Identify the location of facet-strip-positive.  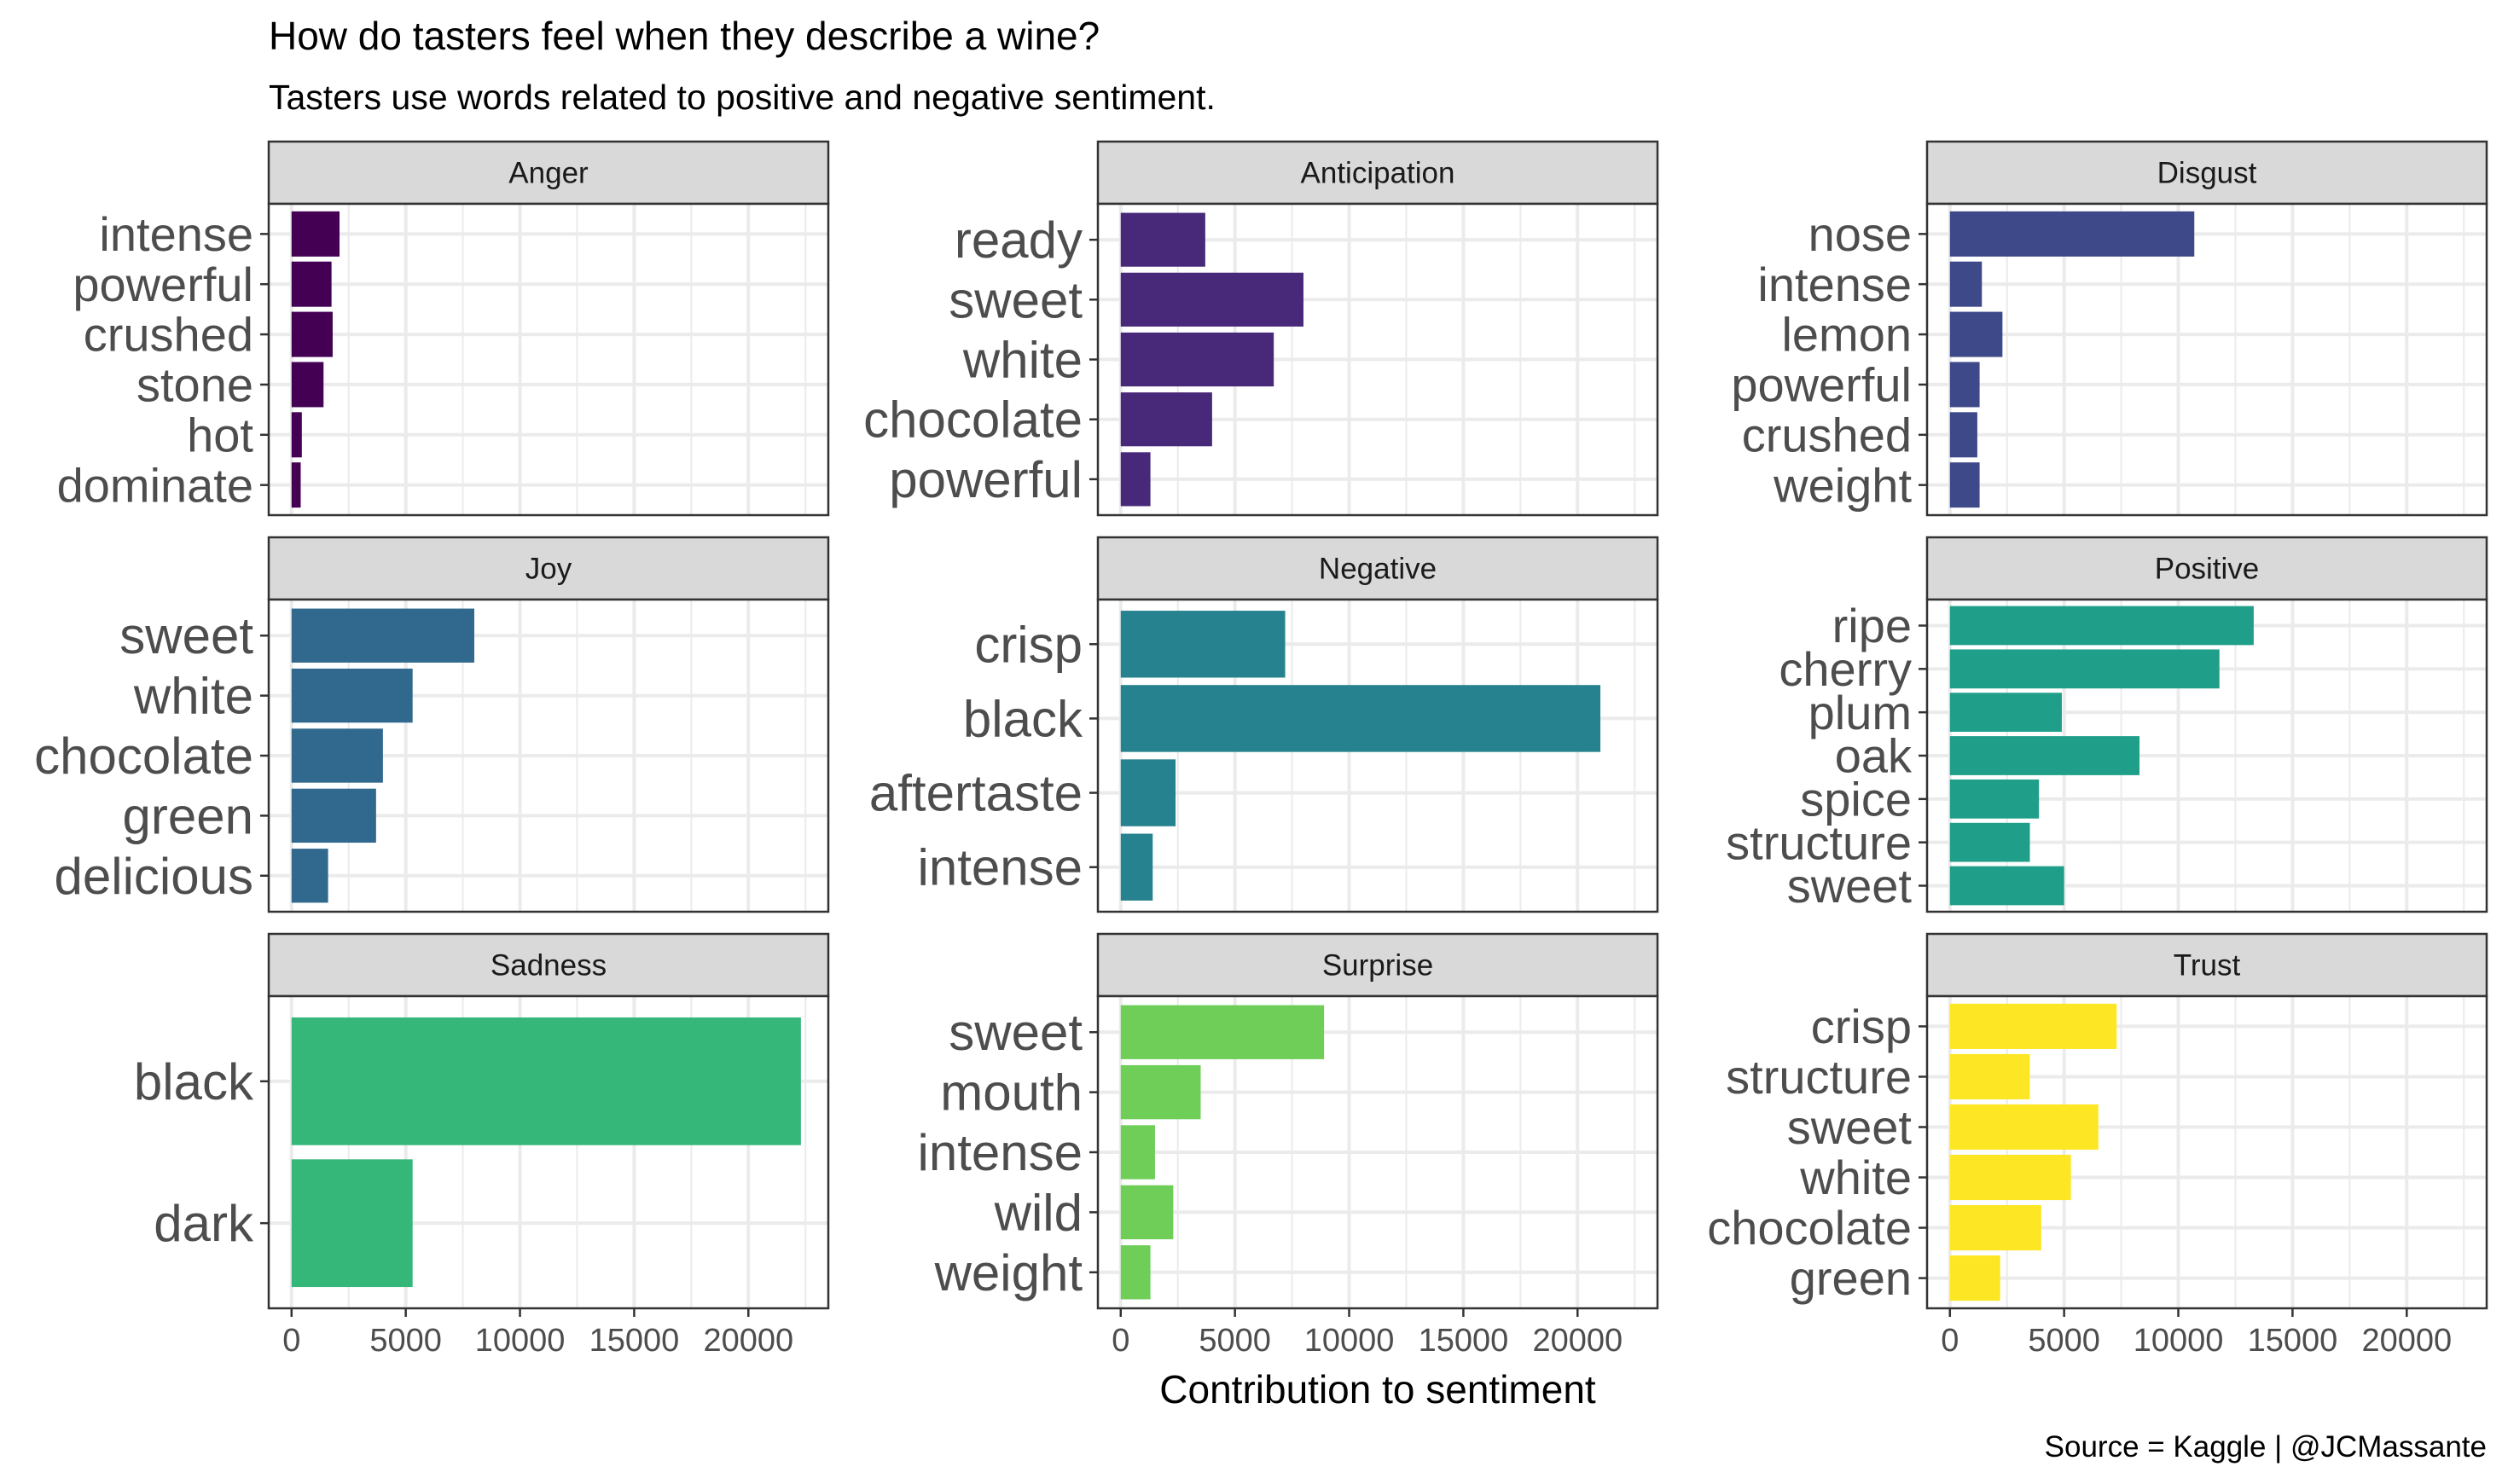
(2206, 568).